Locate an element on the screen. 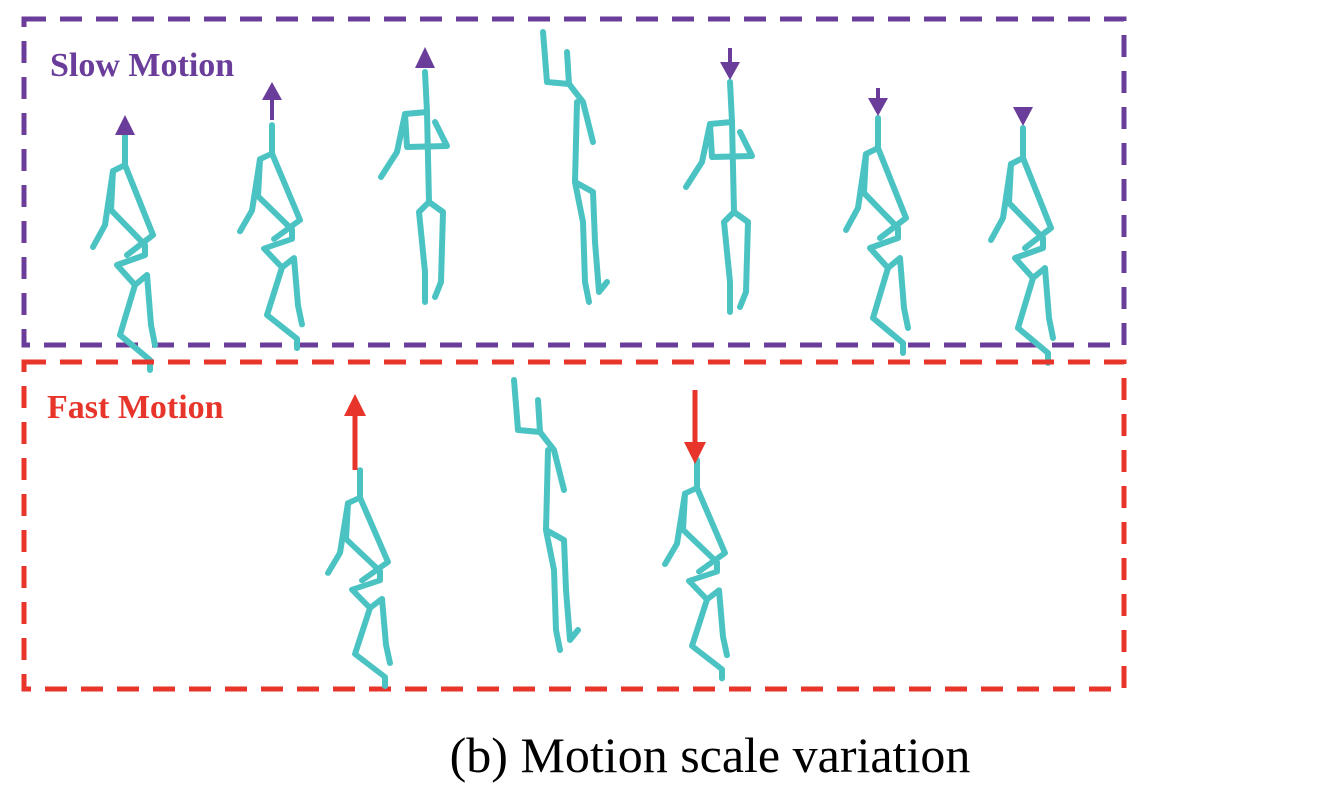  figure-caption: (b) Motion scale variation is located at coordinates (710, 755).